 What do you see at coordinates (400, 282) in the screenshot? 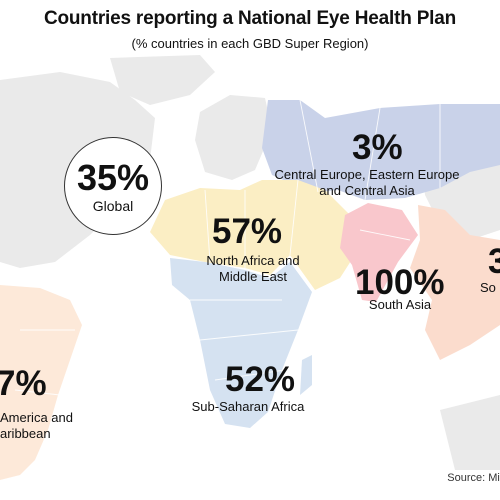
I see `region-sa-percentage: 100%` at bounding box center [400, 282].